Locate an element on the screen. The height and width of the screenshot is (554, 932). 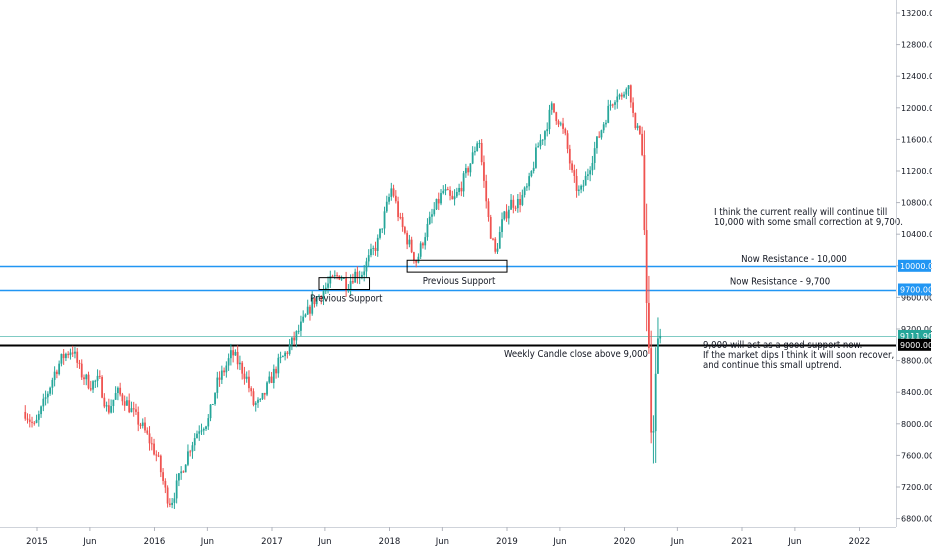
price-tag is located at coordinates (914, 289).